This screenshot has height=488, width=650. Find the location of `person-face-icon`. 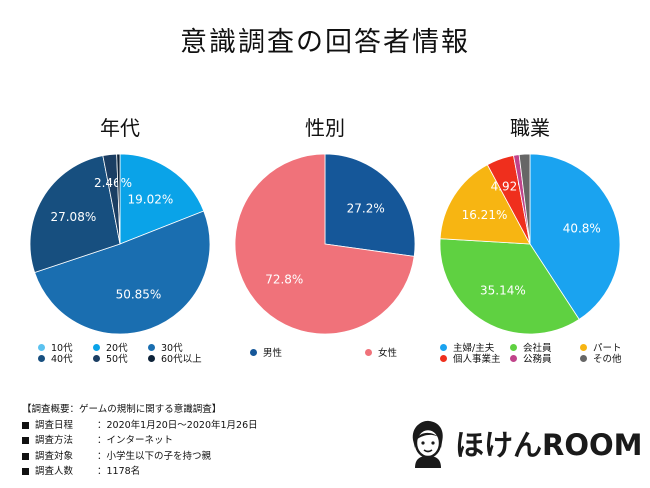

person-face-icon is located at coordinates (427, 444).